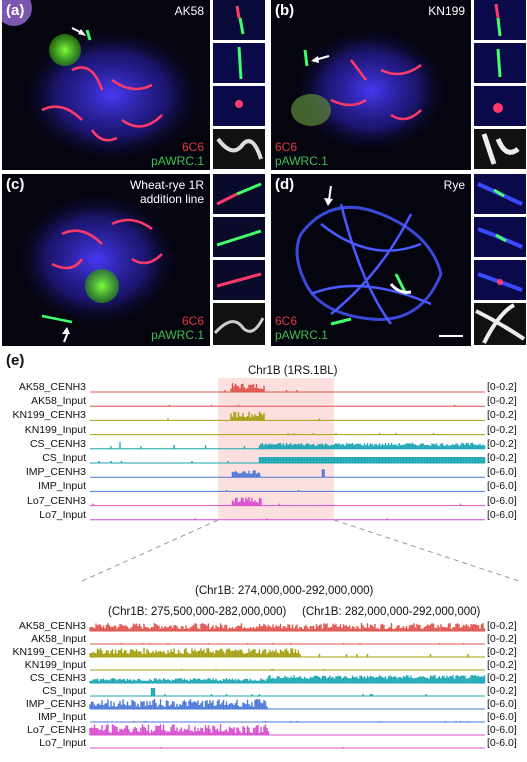 The width and height of the screenshot is (527, 762). Describe the element at coordinates (428, 551) in the screenshot. I see `zoom-line-right` at that location.